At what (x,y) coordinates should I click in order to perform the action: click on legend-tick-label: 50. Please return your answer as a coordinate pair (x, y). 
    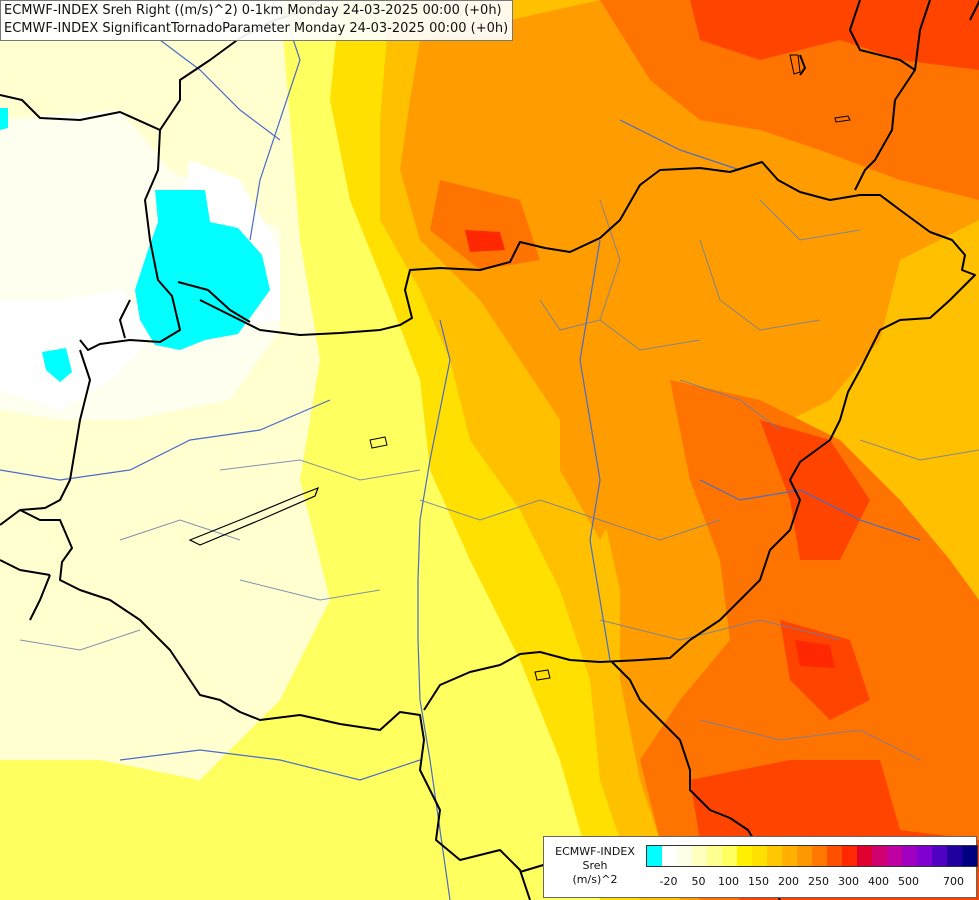
    Looking at the image, I should click on (698, 881).